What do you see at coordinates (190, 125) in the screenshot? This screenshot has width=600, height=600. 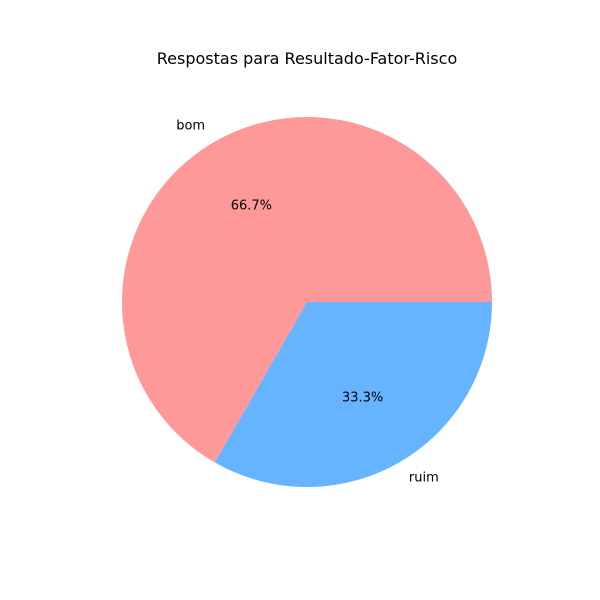 I see `slice-label-bom: bom` at bounding box center [190, 125].